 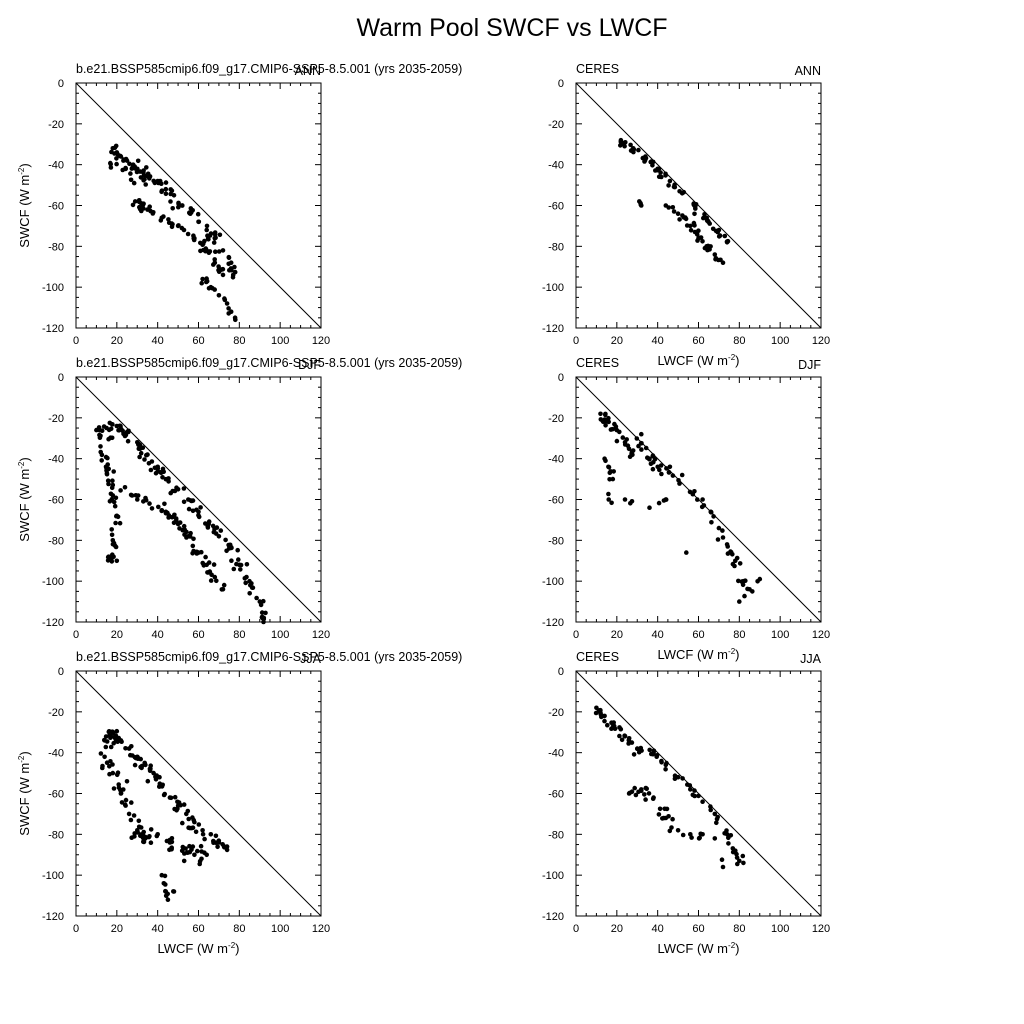 I want to click on reference-line, so click(x=698, y=793).